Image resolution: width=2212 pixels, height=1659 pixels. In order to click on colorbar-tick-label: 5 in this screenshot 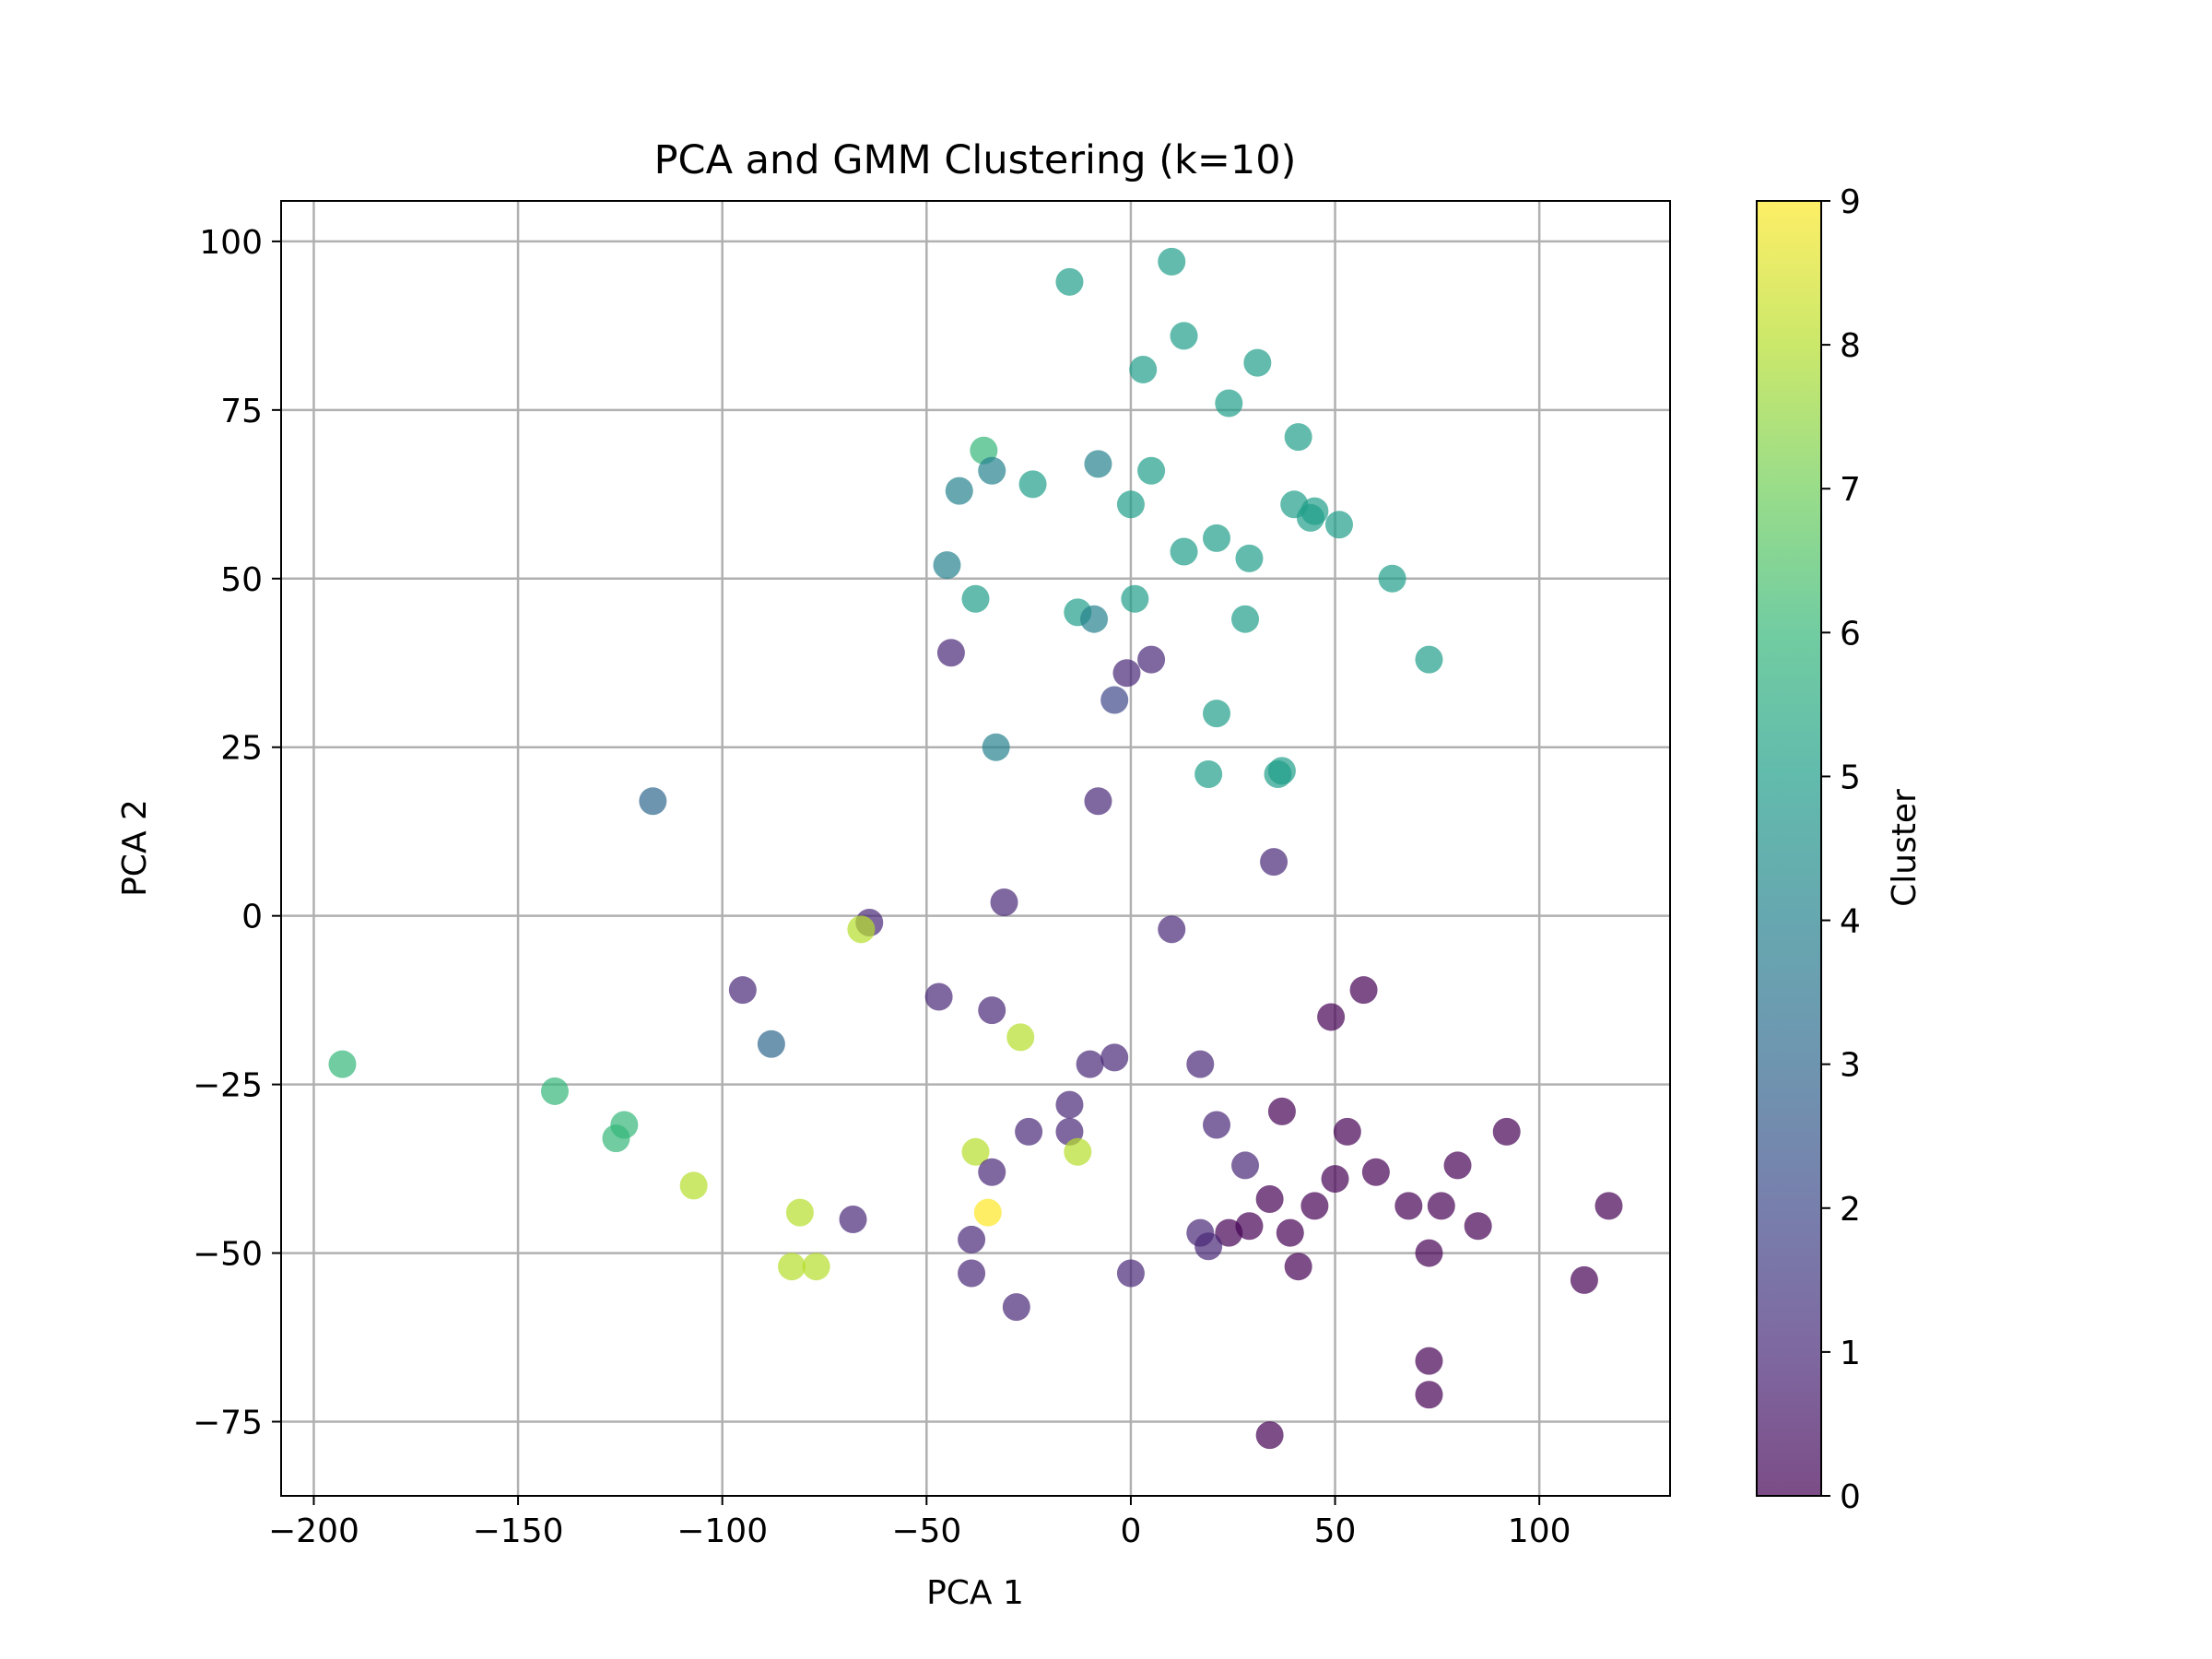, I will do `click(1850, 777)`.